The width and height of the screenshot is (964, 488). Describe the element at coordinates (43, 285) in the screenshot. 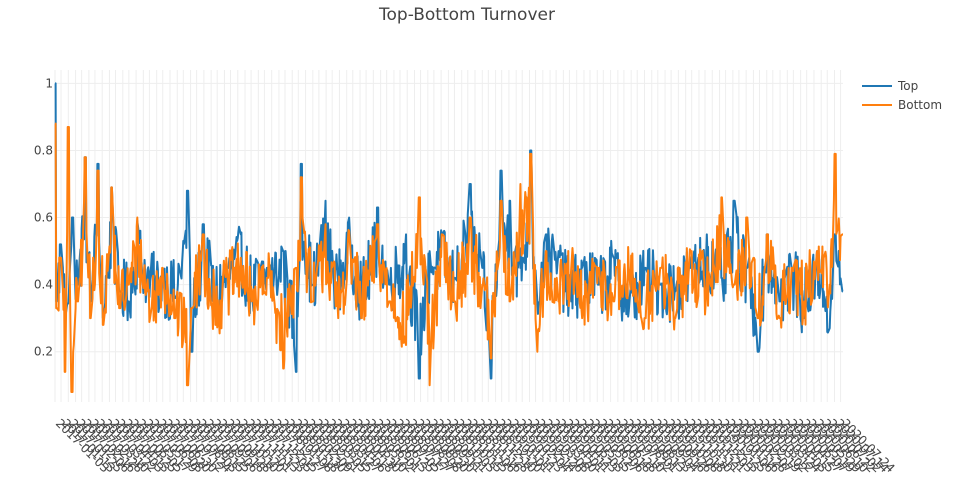

I see `y-tick-label: 0.4` at that location.